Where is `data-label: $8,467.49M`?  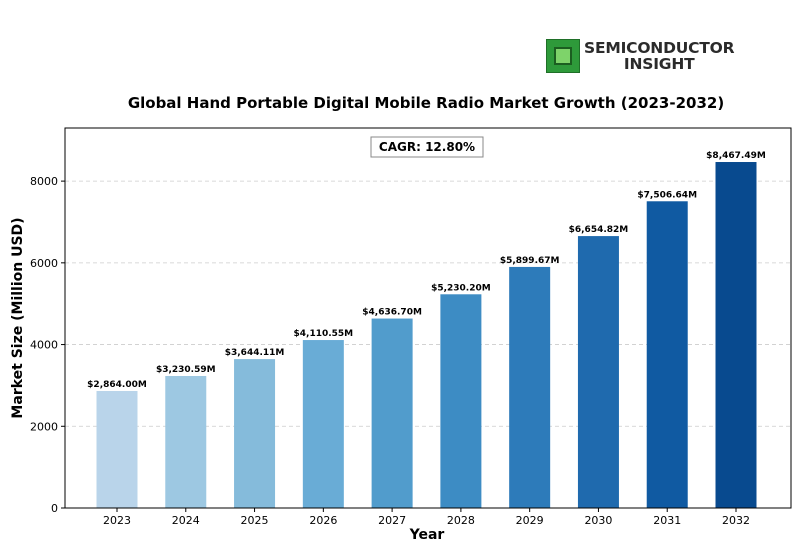 data-label: $8,467.49M is located at coordinates (736, 156).